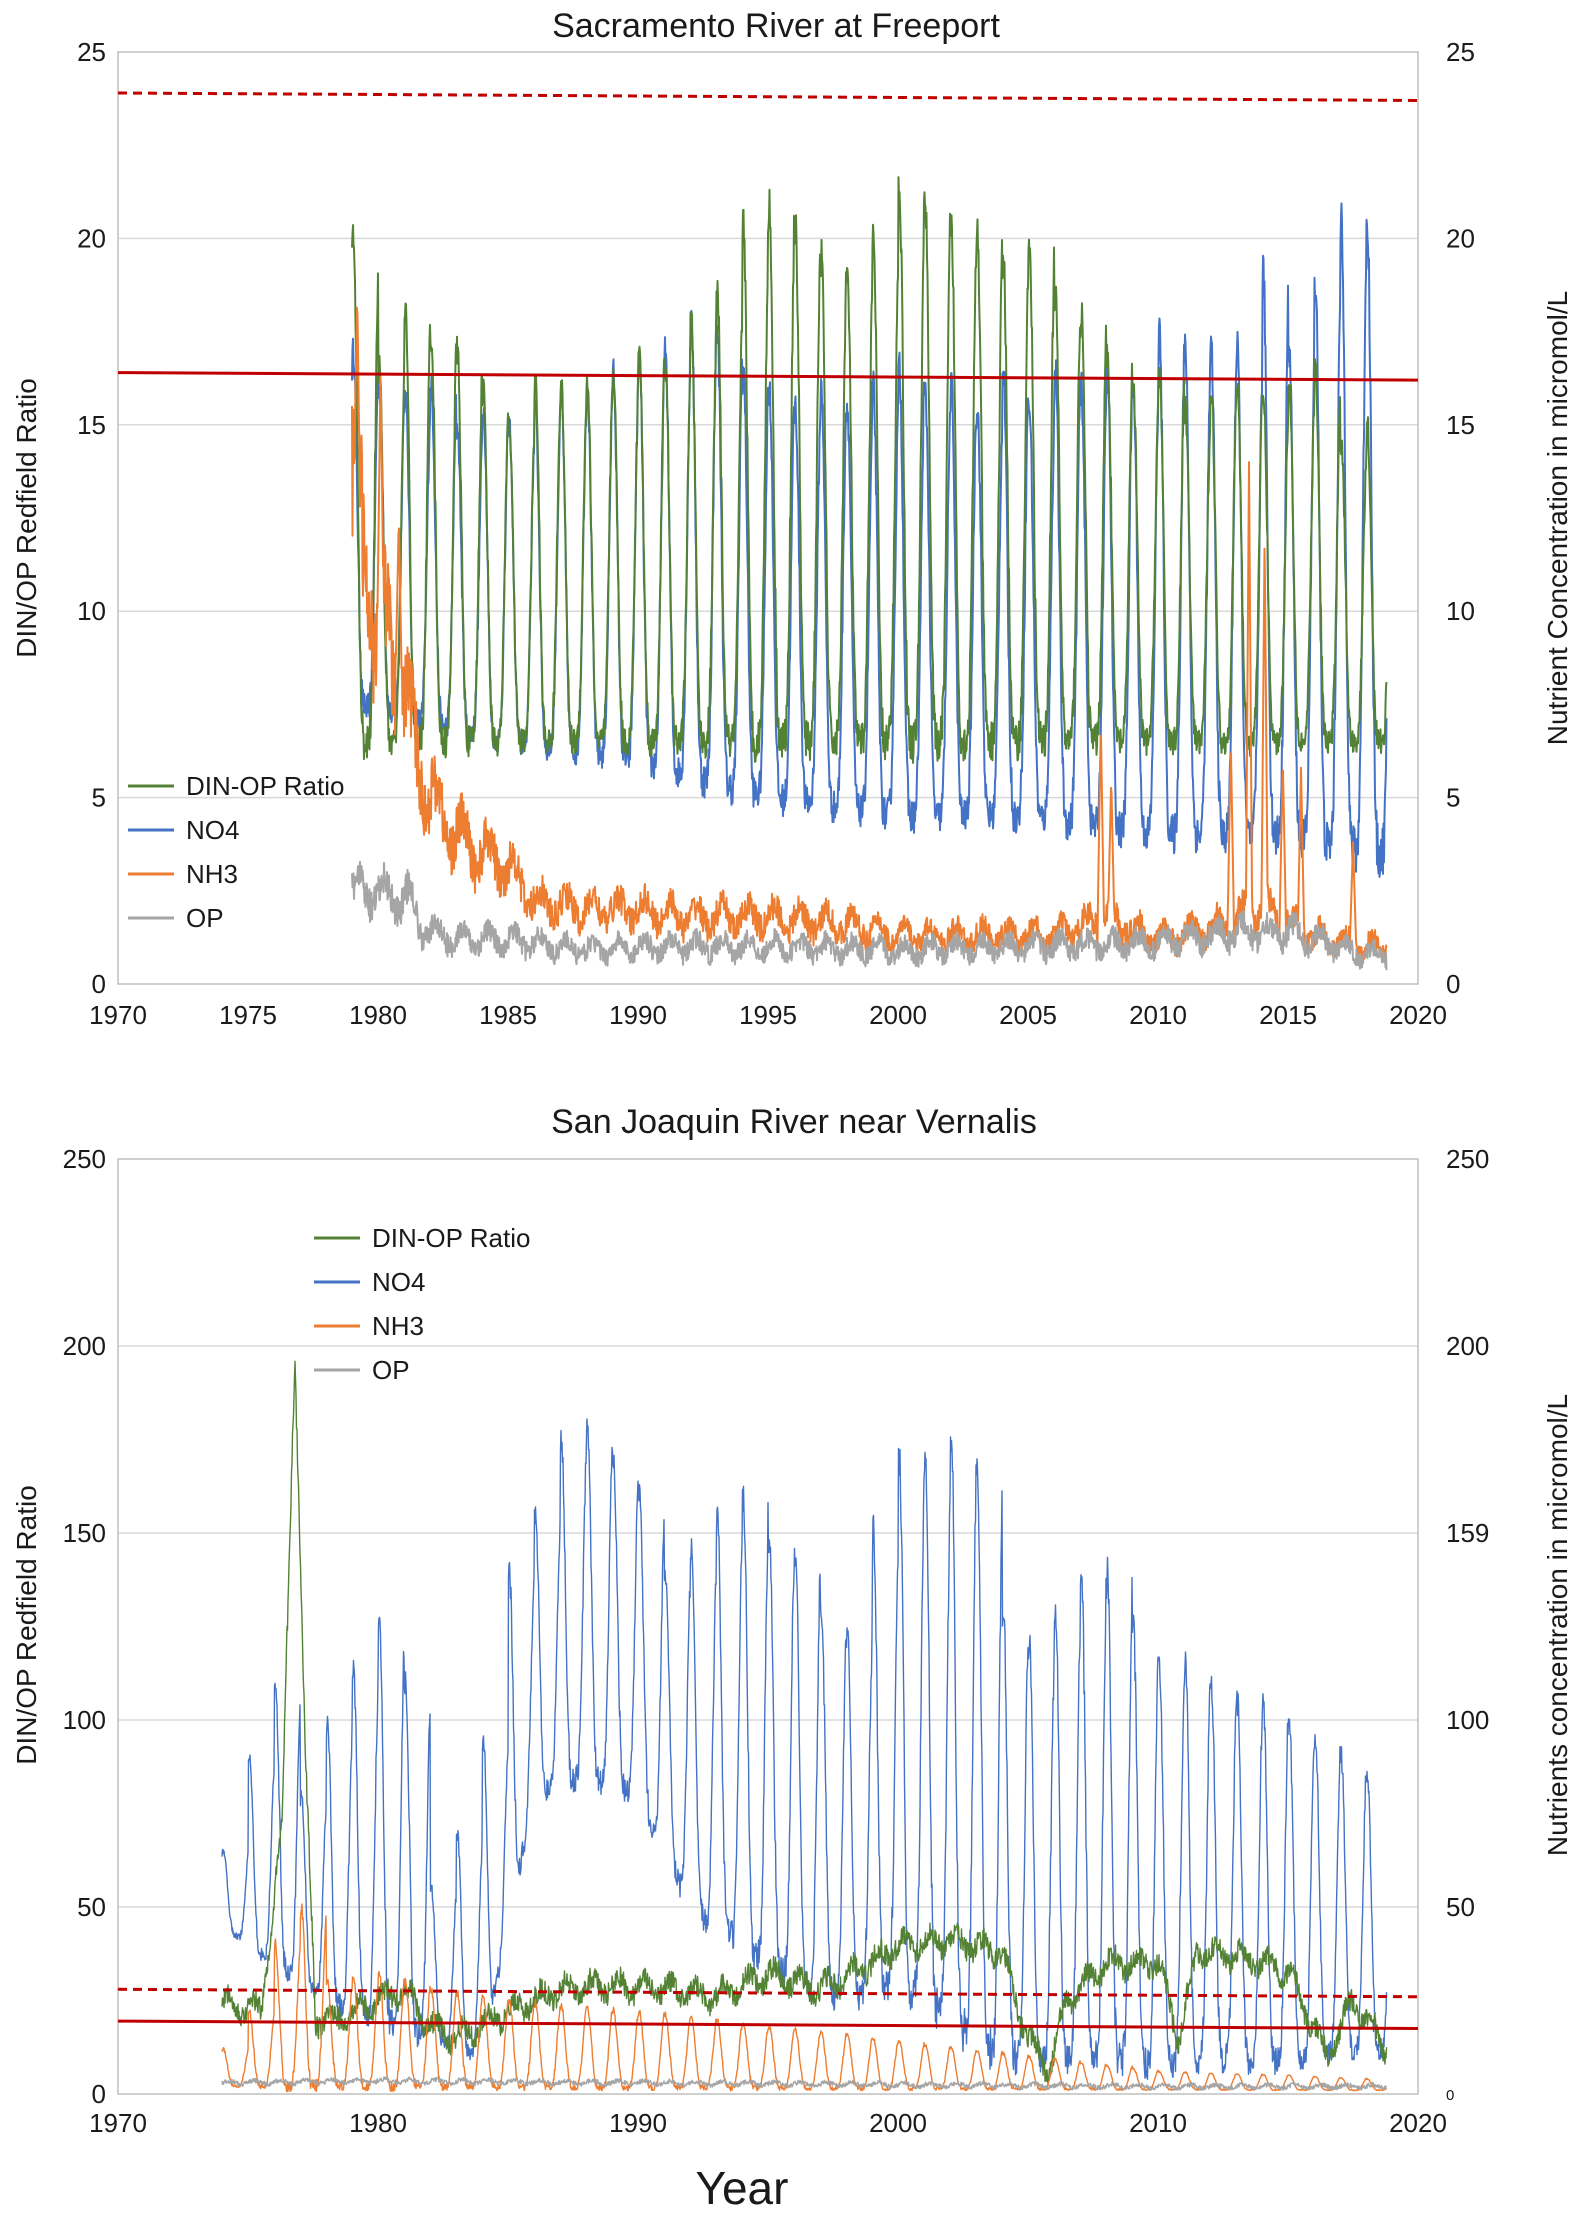  What do you see at coordinates (91, 238) in the screenshot?
I see `y-tick-label: 20` at bounding box center [91, 238].